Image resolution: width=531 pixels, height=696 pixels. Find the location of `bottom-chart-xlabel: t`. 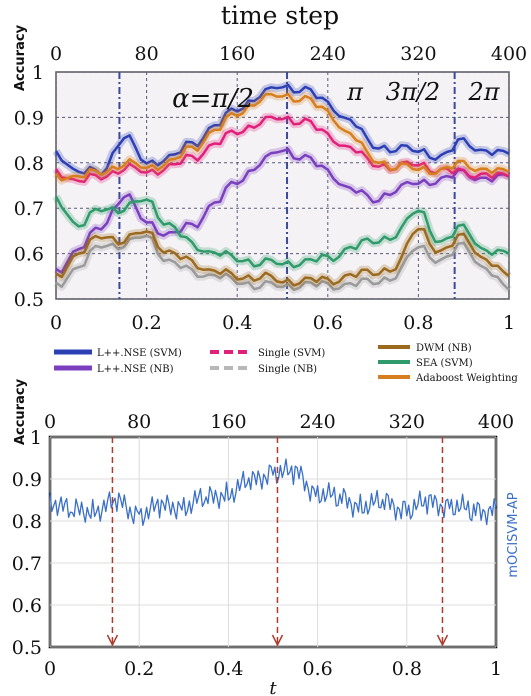

bottom-chart-xlabel: t is located at coordinates (273, 687).